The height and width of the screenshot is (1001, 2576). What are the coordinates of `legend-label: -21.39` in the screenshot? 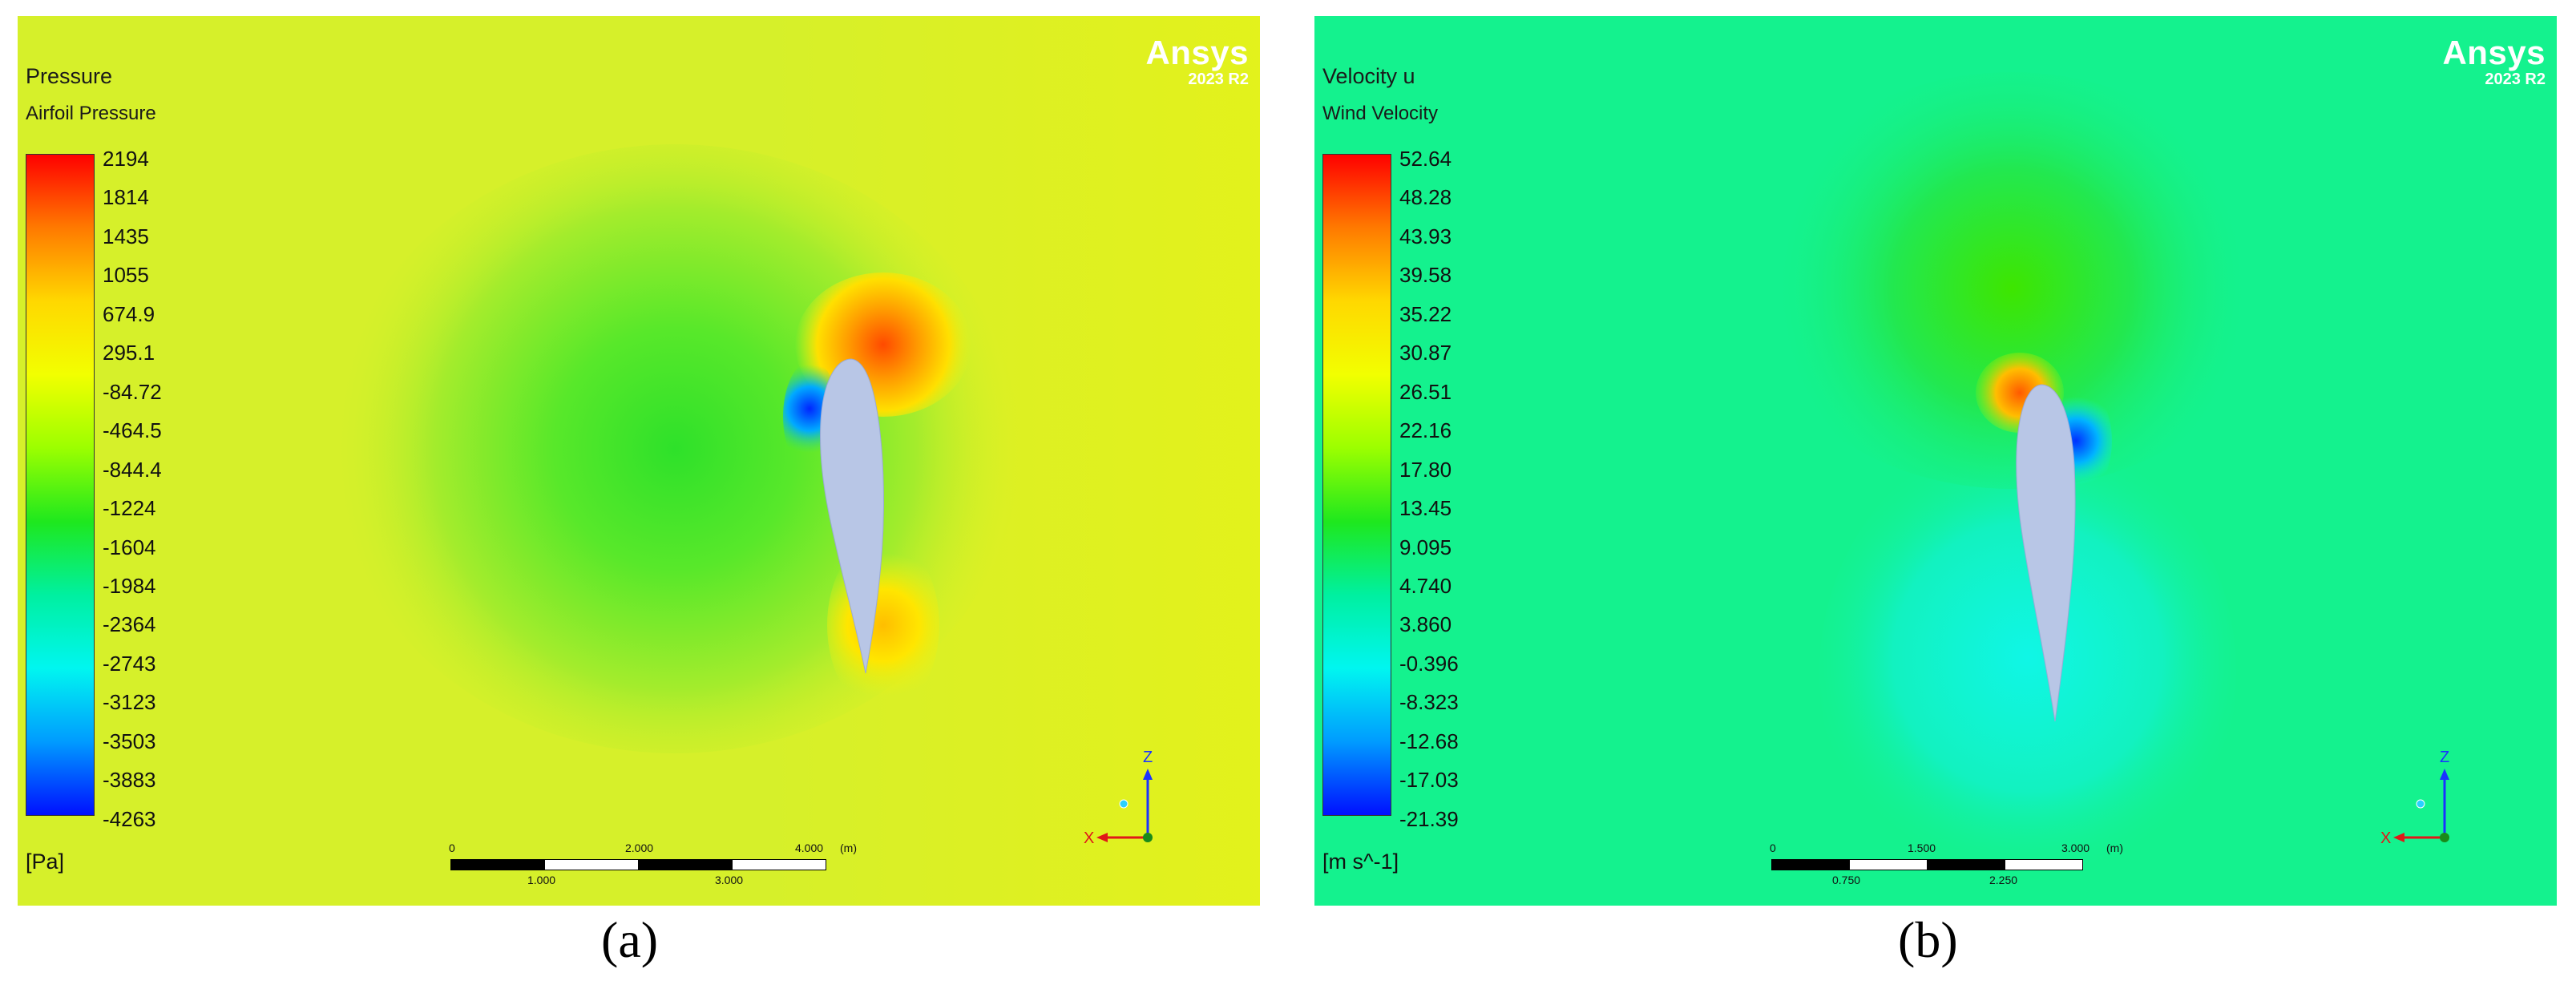 It's located at (1429, 818).